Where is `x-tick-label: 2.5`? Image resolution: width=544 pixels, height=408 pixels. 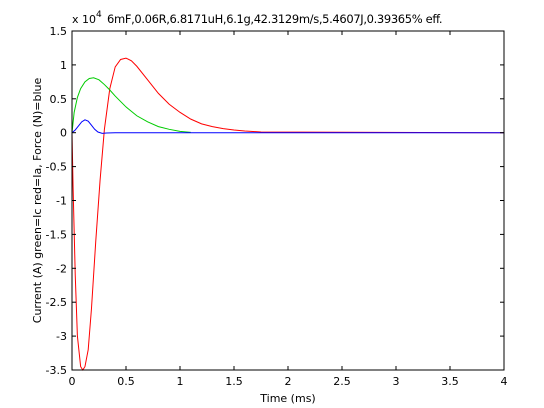
x-tick-label: 2.5 is located at coordinates (342, 381).